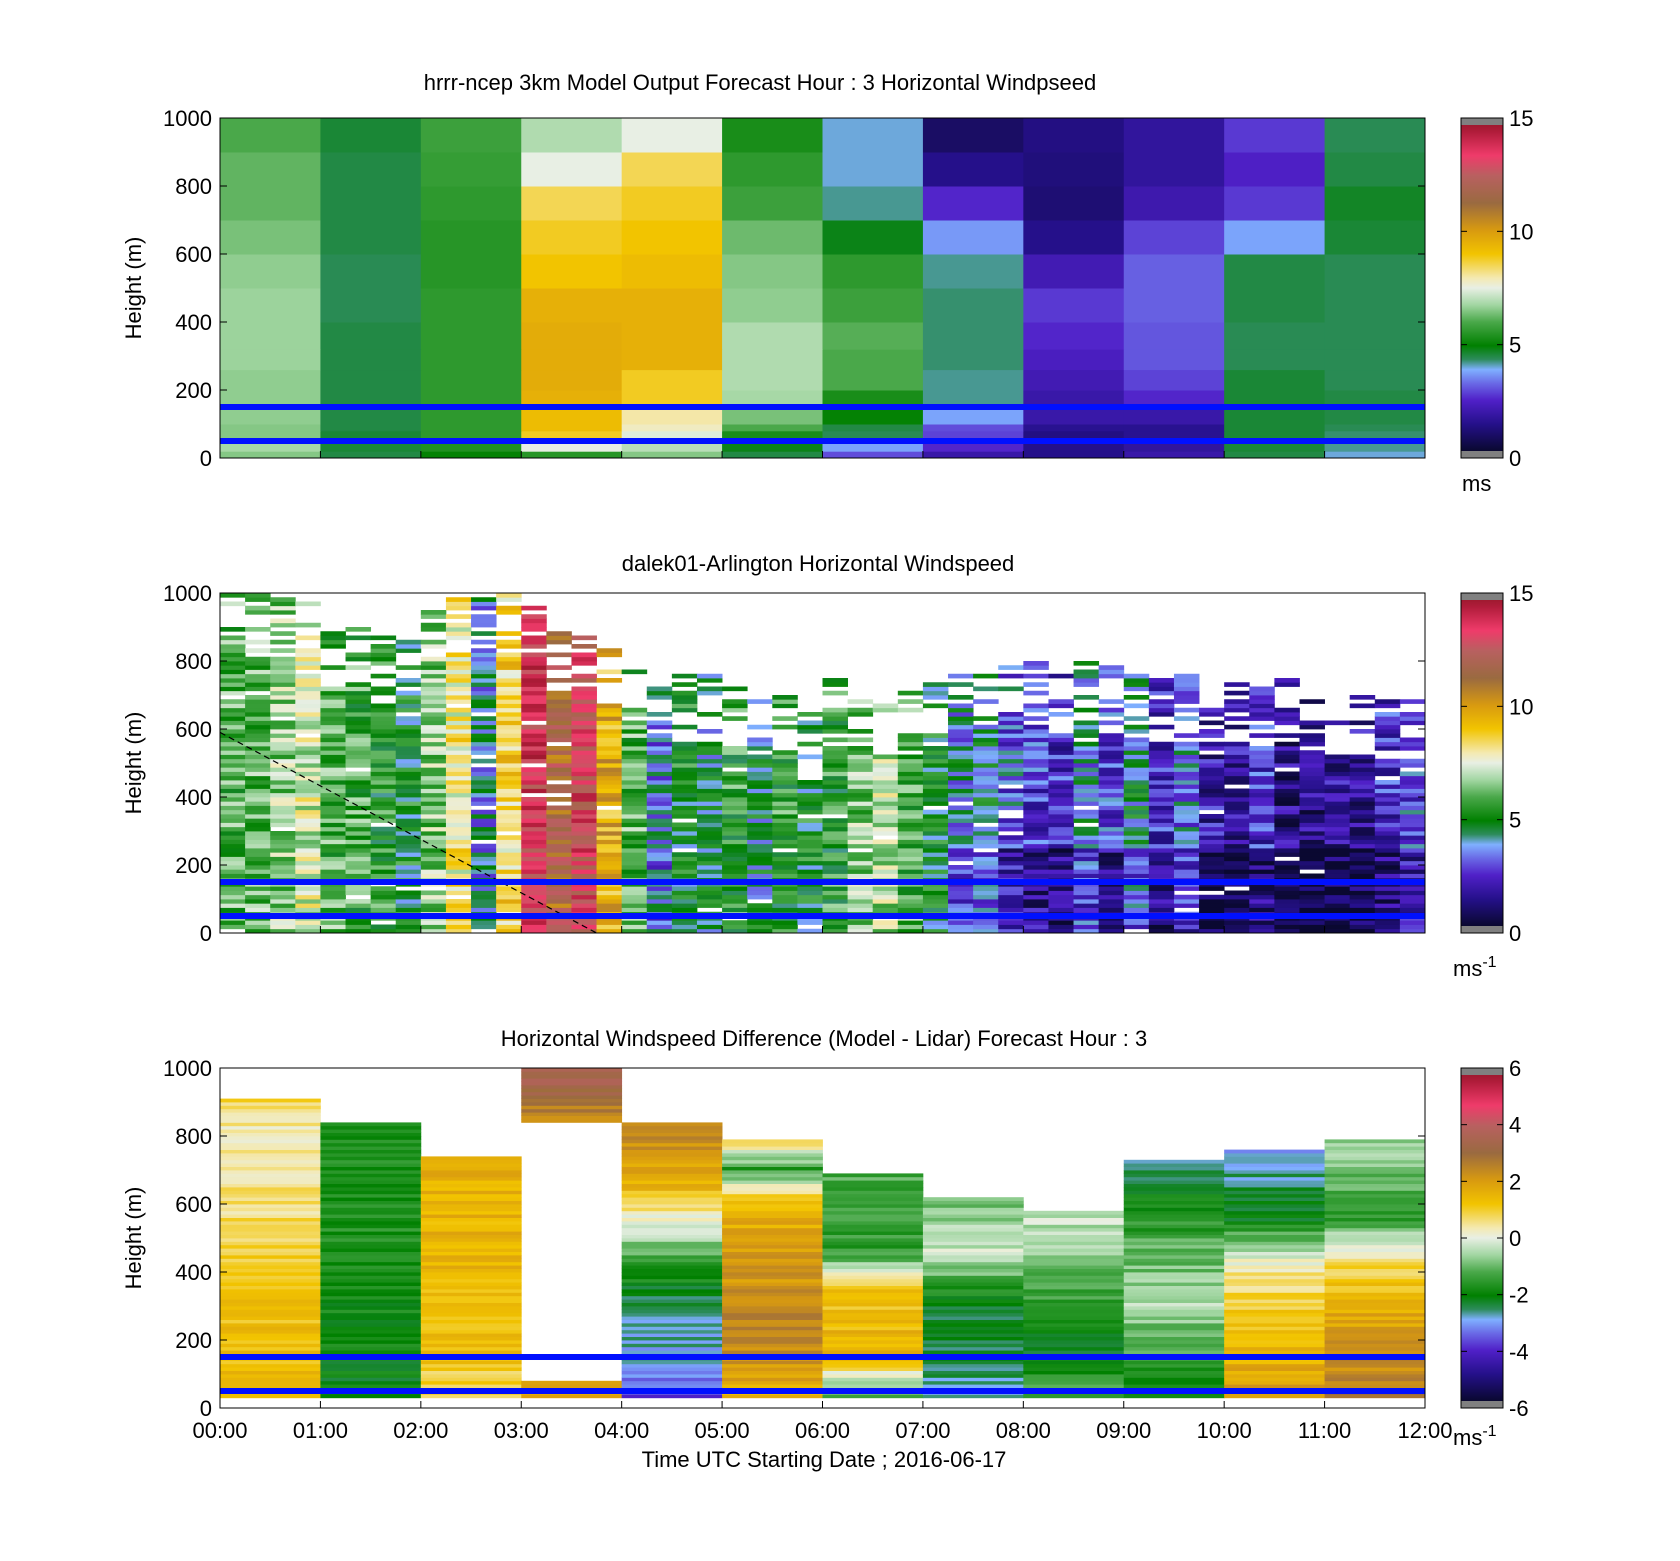 The image size is (1680, 1561). I want to click on colorbar-tick-label: 5, so click(1515, 820).